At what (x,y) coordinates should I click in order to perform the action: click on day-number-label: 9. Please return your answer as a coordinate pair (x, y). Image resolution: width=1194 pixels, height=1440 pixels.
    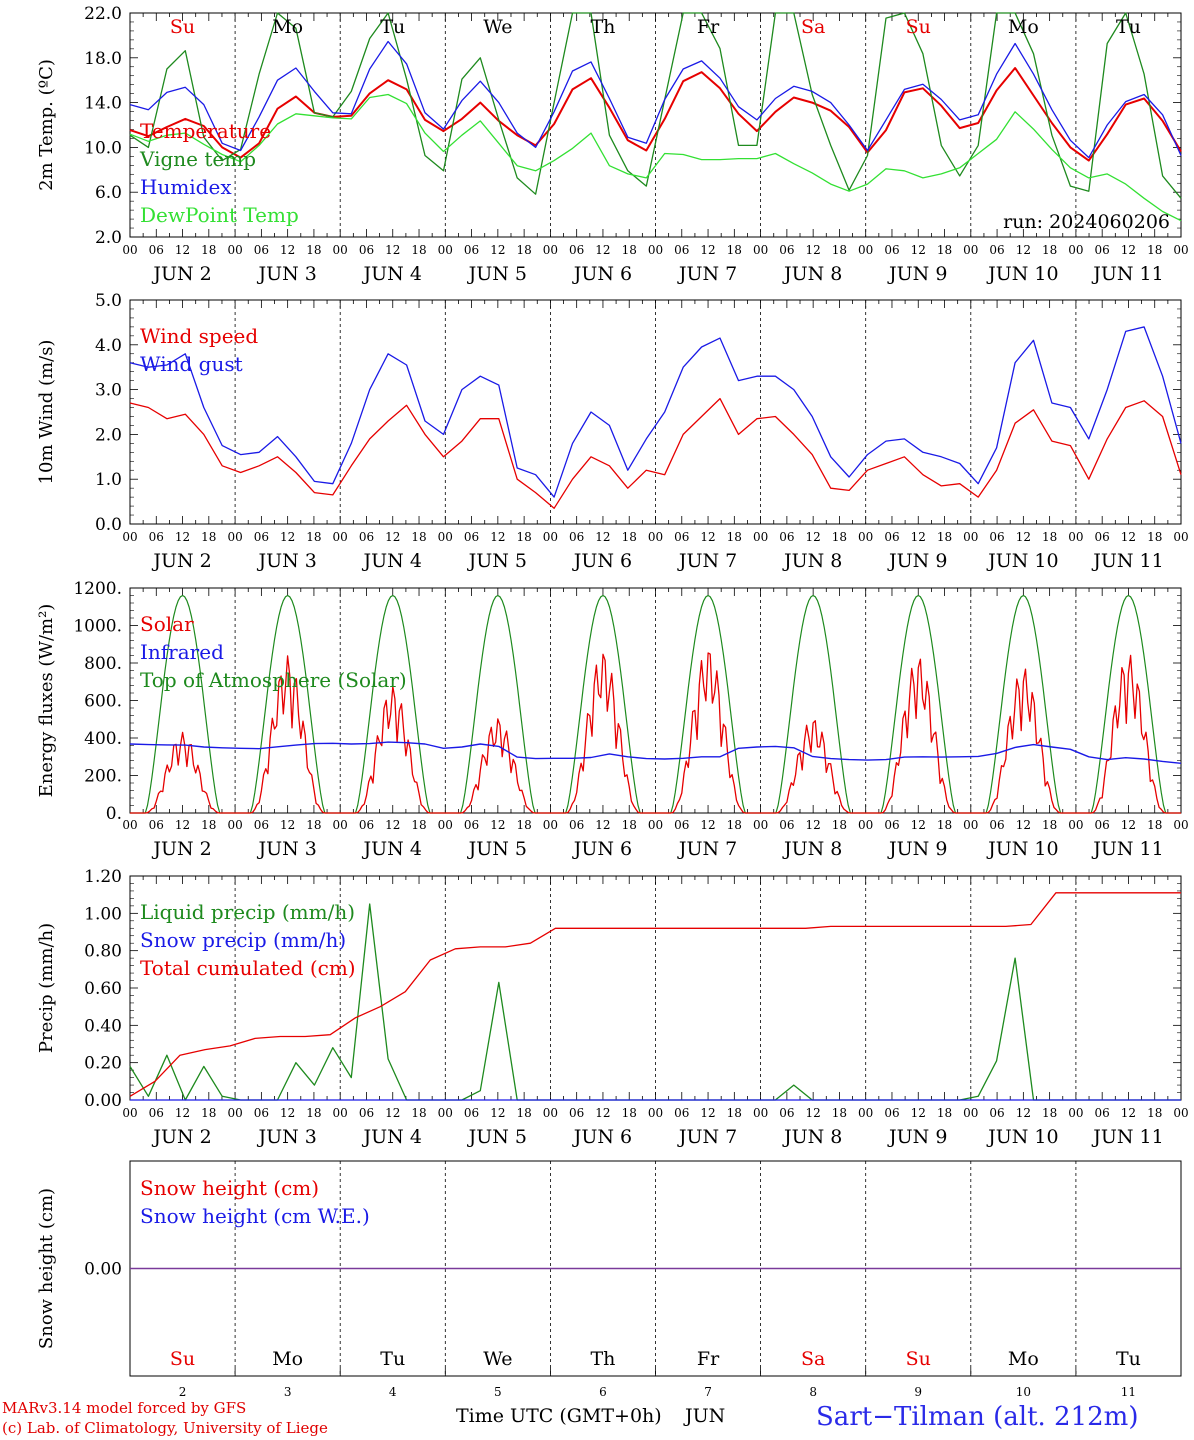
    Looking at the image, I should click on (918, 1392).